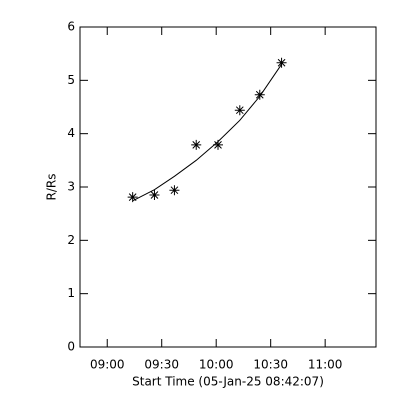  Describe the element at coordinates (228, 382) in the screenshot. I see `x-axis-label: Start Time (05-Jan-25 08:42:07)` at that location.